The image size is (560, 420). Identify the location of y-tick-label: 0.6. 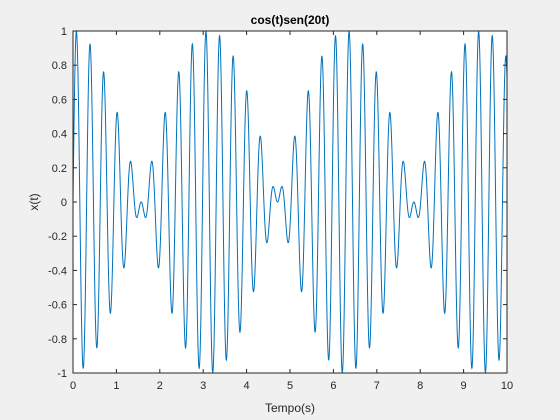
(59, 100).